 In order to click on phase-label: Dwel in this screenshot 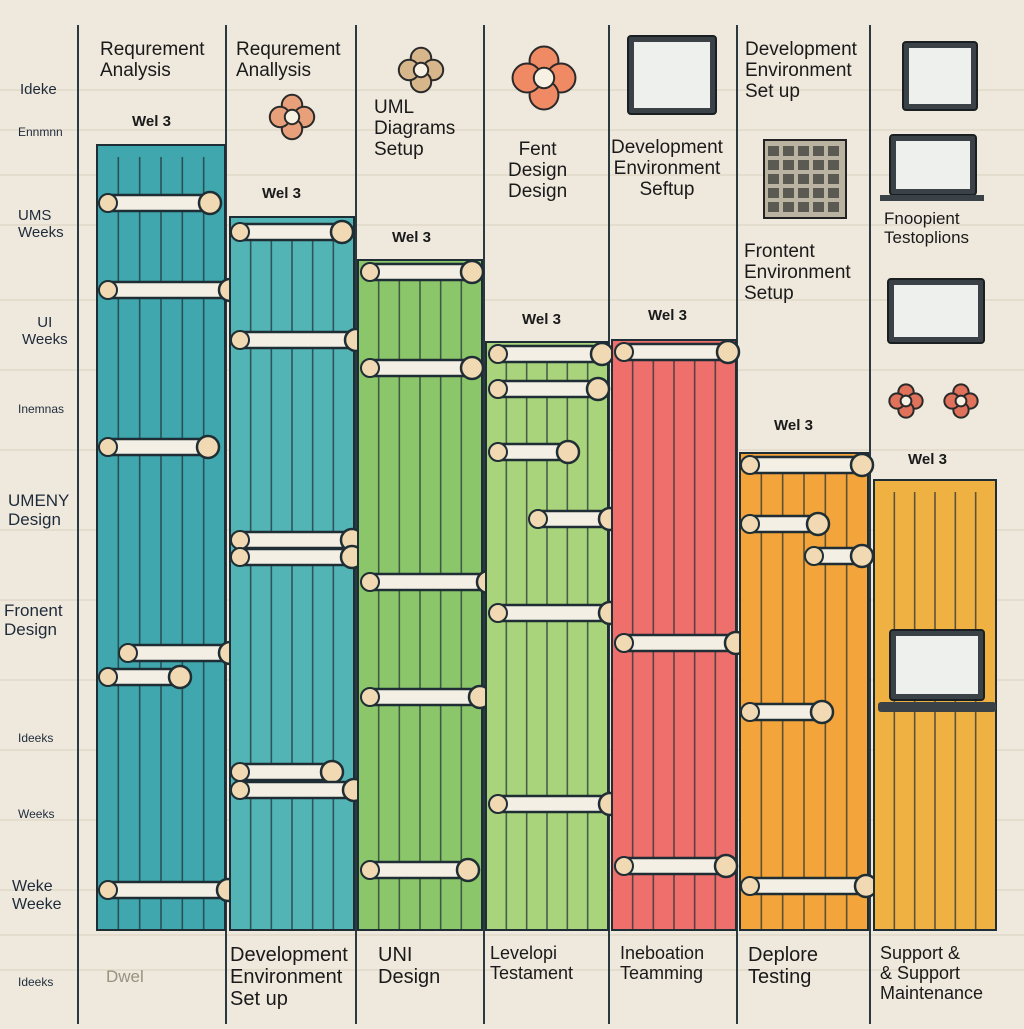, I will do `click(125, 976)`.